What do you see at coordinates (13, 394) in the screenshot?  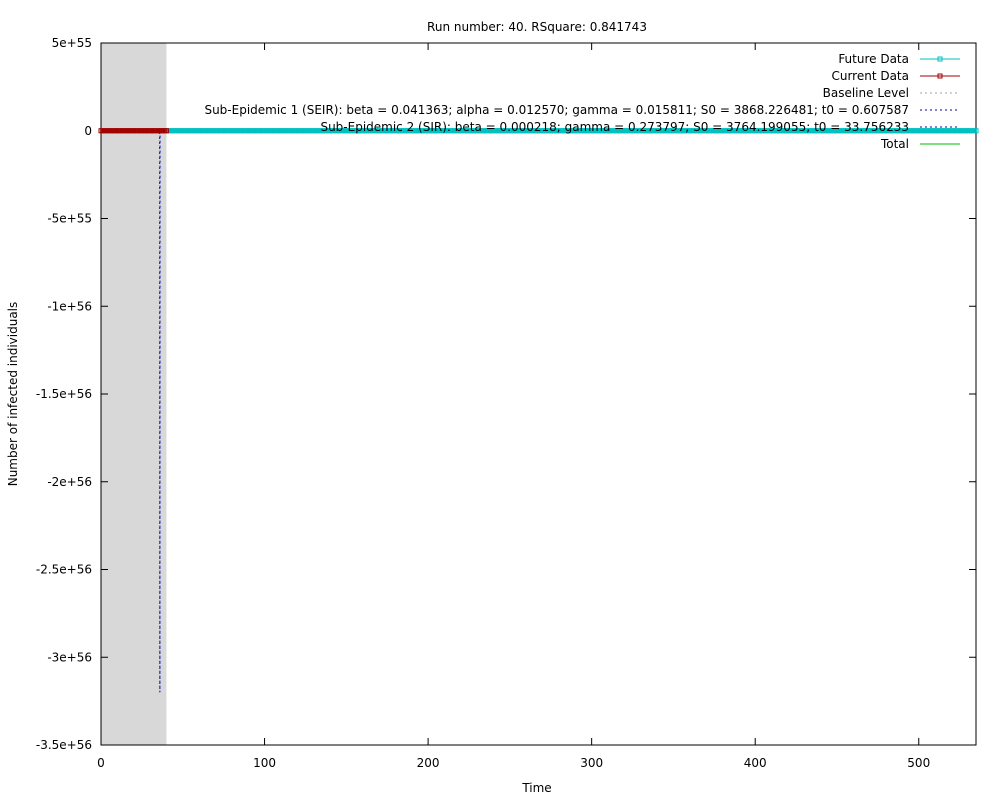 I see `y-axis-label: Number of infected individuals` at bounding box center [13, 394].